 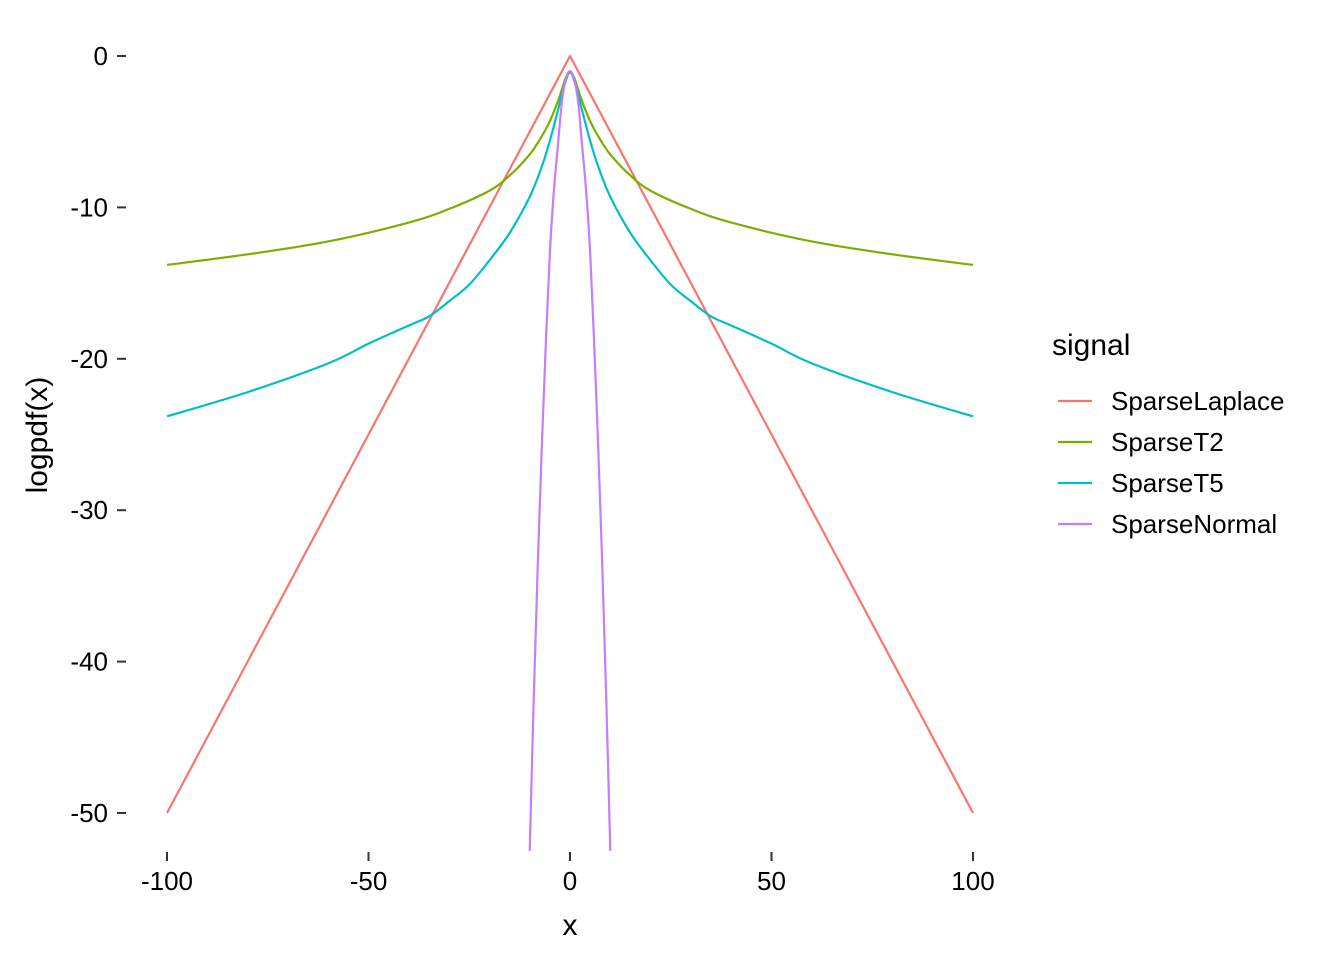 What do you see at coordinates (1194, 524) in the screenshot?
I see `legend-label: SparseNormal` at bounding box center [1194, 524].